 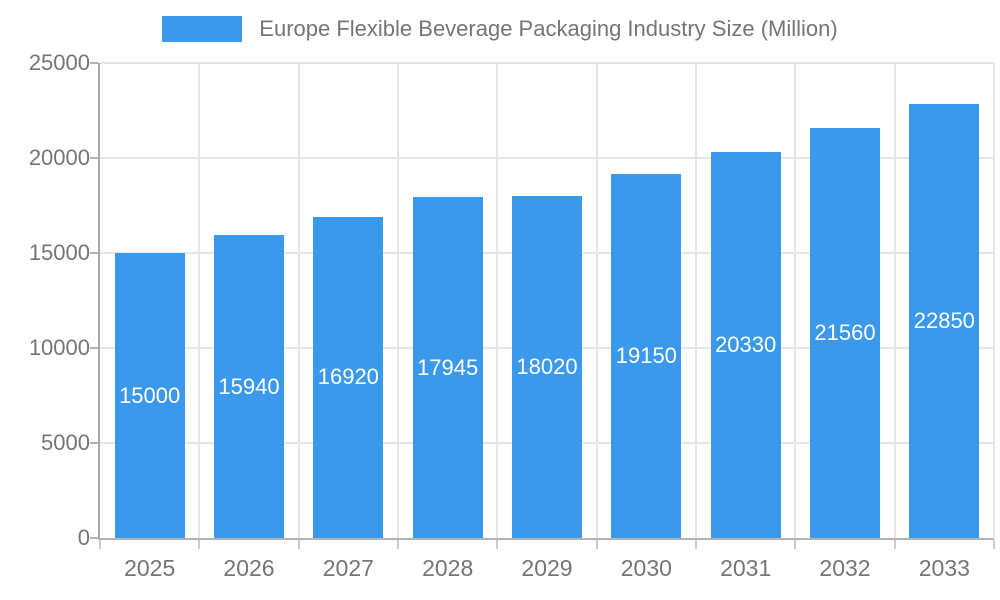 I want to click on y-tick-label: 0, so click(x=83, y=537).